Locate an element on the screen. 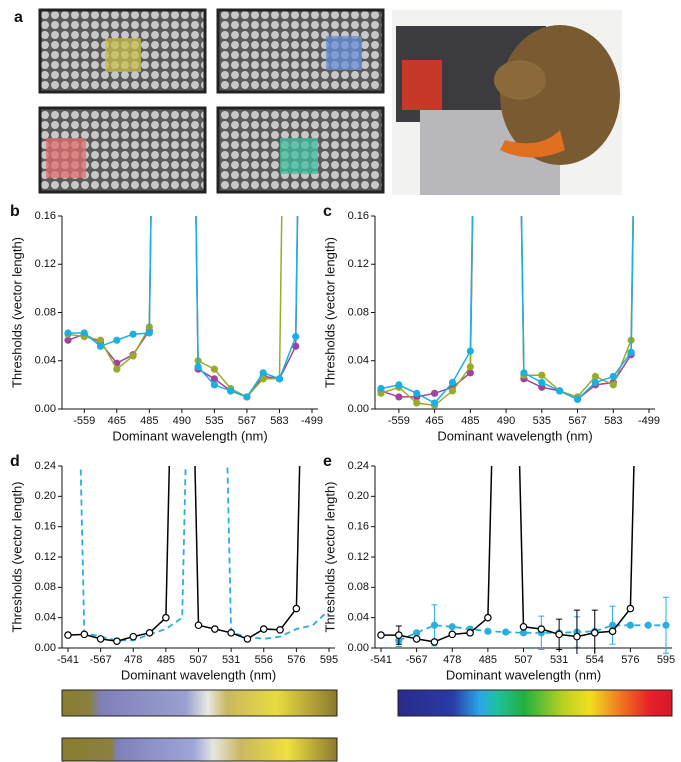 Image resolution: width=681 pixels, height=762 pixels. panel-label: c is located at coordinates (327, 211).